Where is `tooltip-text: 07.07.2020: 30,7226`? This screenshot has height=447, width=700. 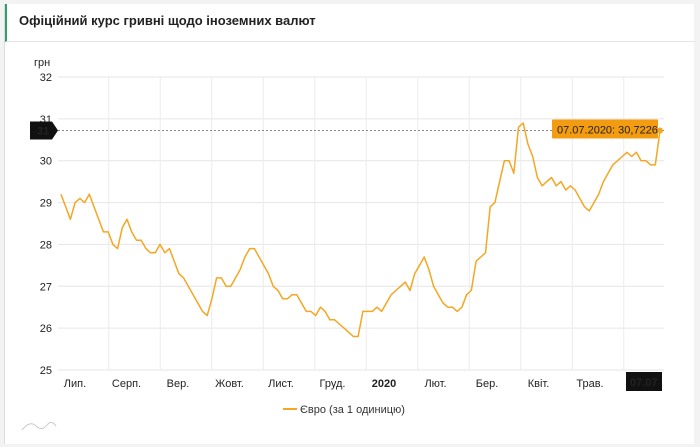 tooltip-text: 07.07.2020: 30,7226 is located at coordinates (607, 130).